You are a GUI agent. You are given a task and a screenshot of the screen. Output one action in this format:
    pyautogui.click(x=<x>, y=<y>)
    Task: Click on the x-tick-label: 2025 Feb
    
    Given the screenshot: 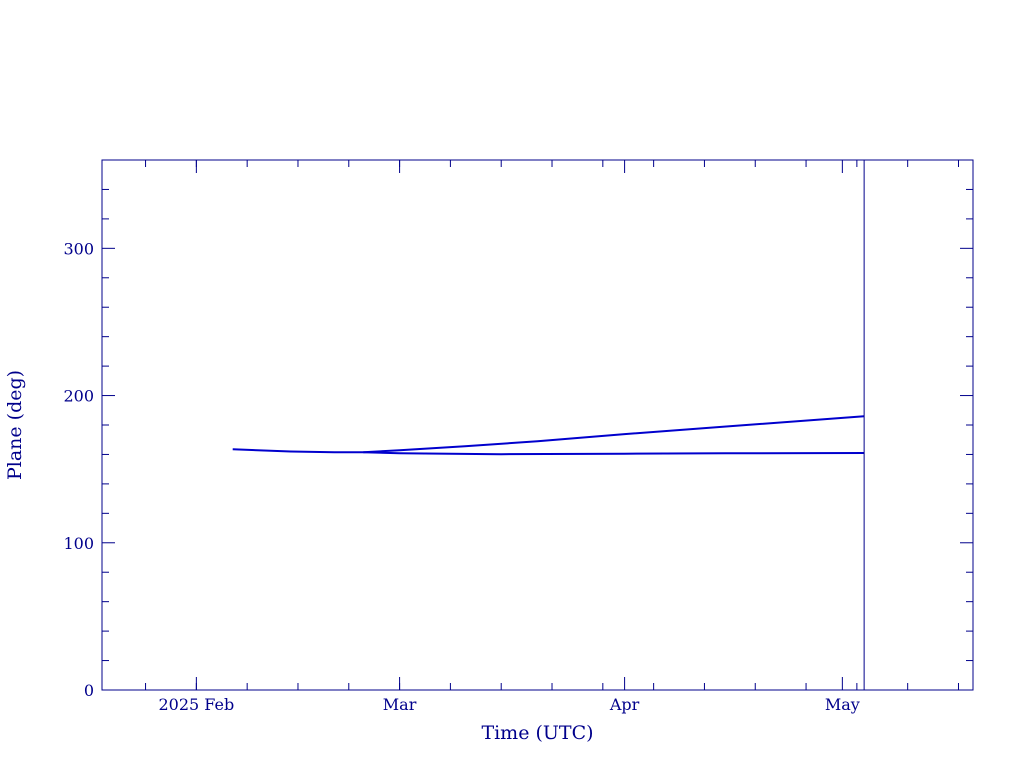 What is the action you would take?
    pyautogui.click(x=196, y=704)
    